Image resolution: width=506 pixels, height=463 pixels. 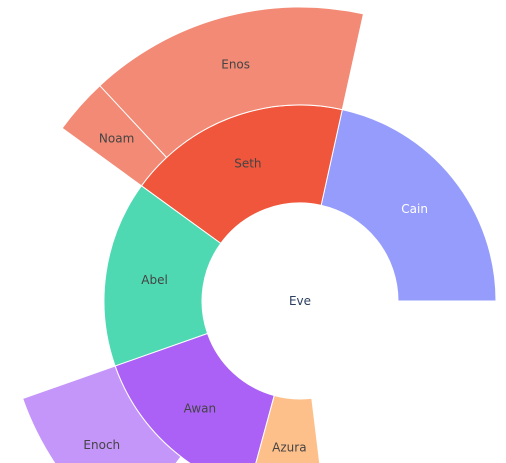 I want to click on slice-azura, so click(x=286, y=428).